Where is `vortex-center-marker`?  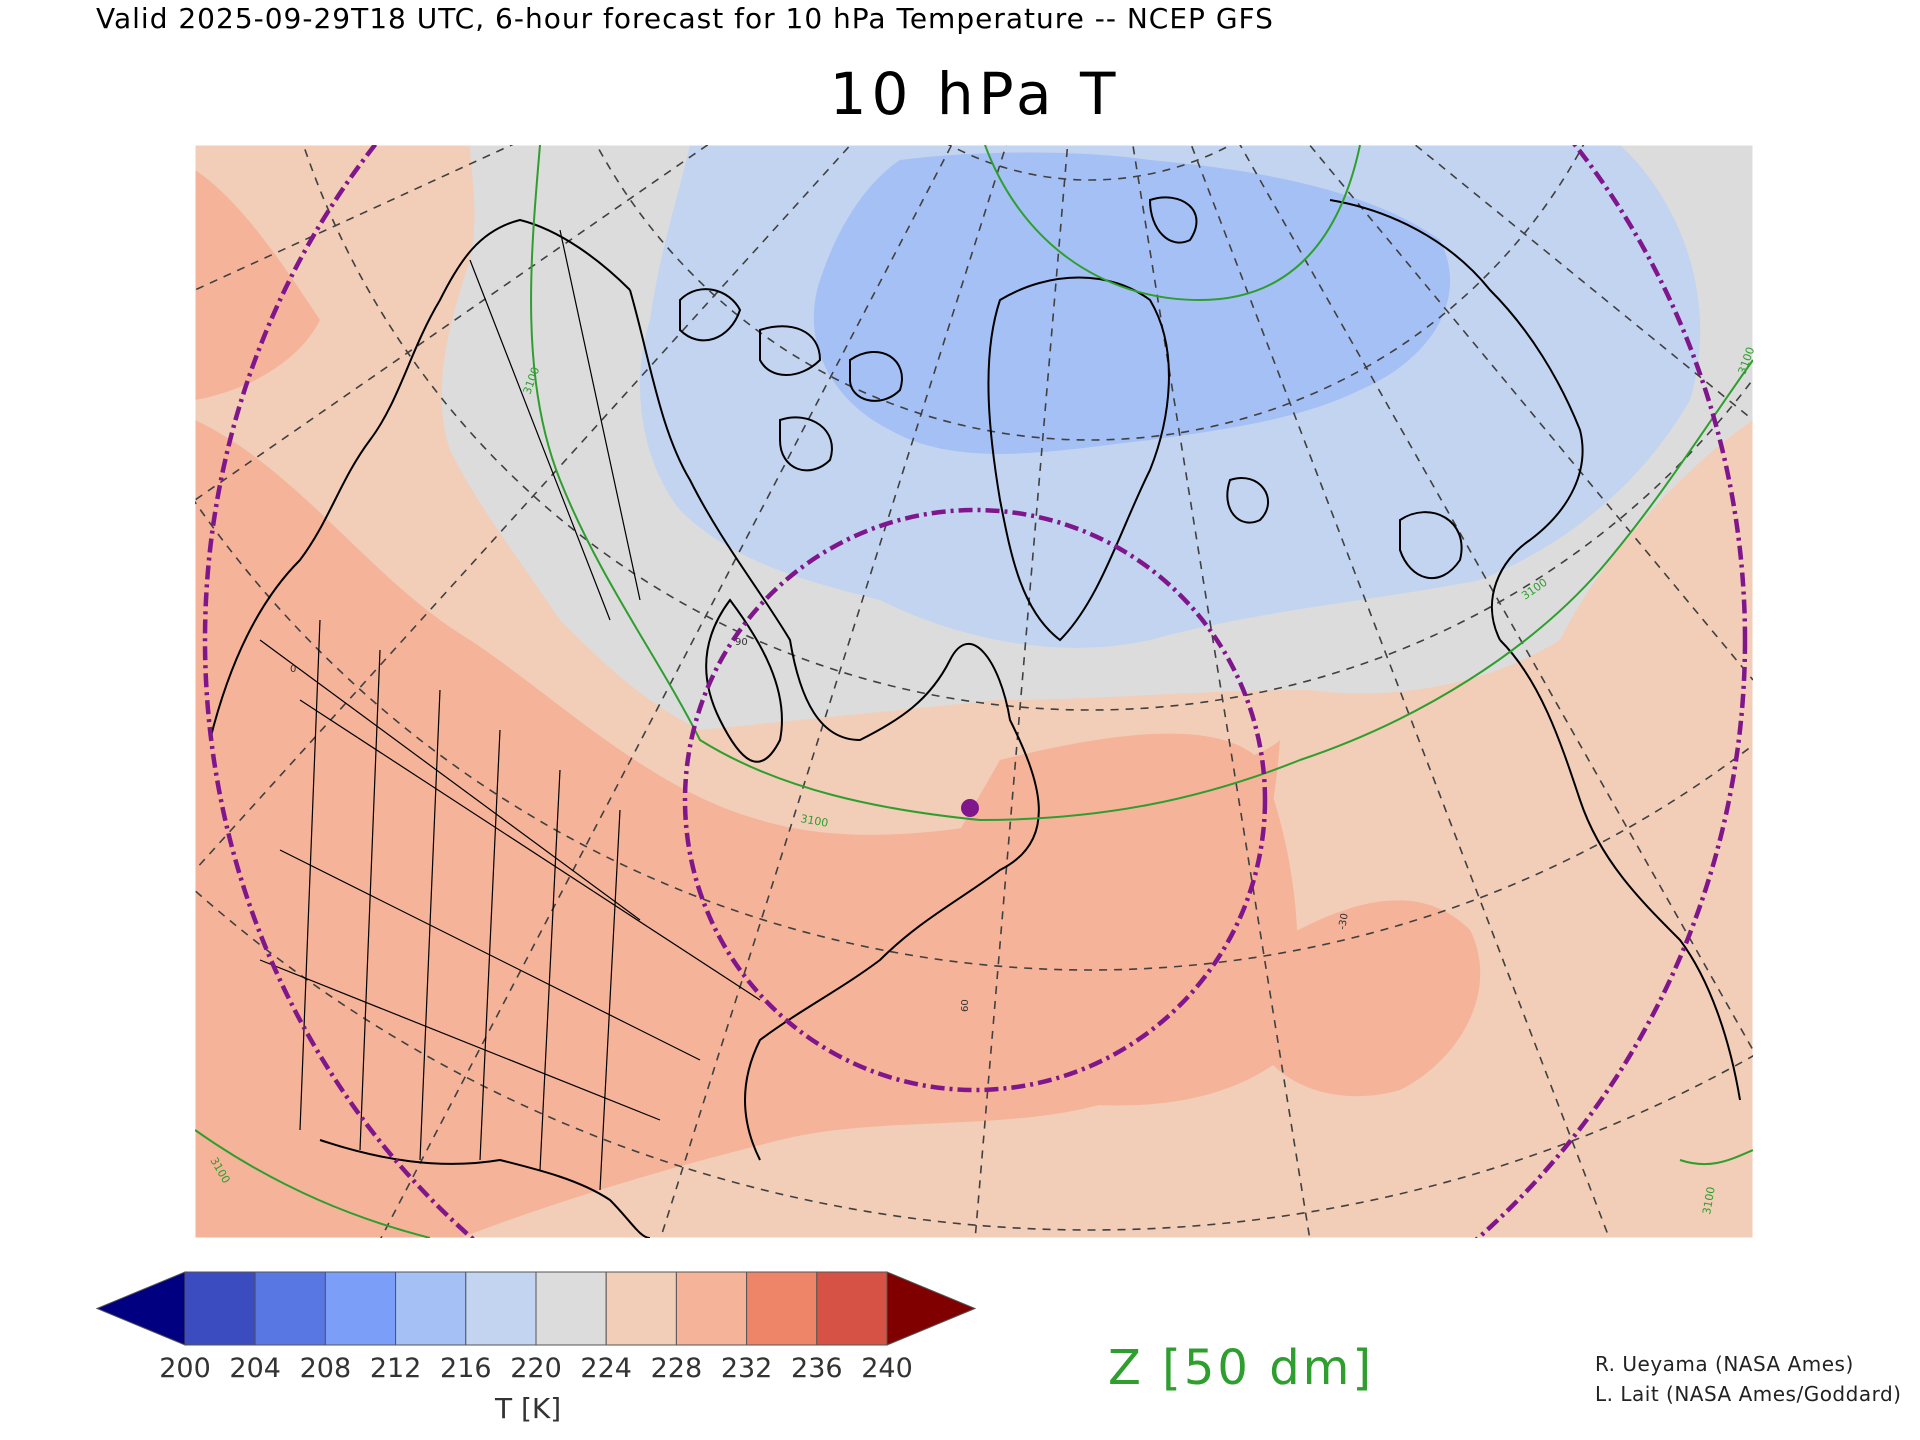 vortex-center-marker is located at coordinates (970, 808).